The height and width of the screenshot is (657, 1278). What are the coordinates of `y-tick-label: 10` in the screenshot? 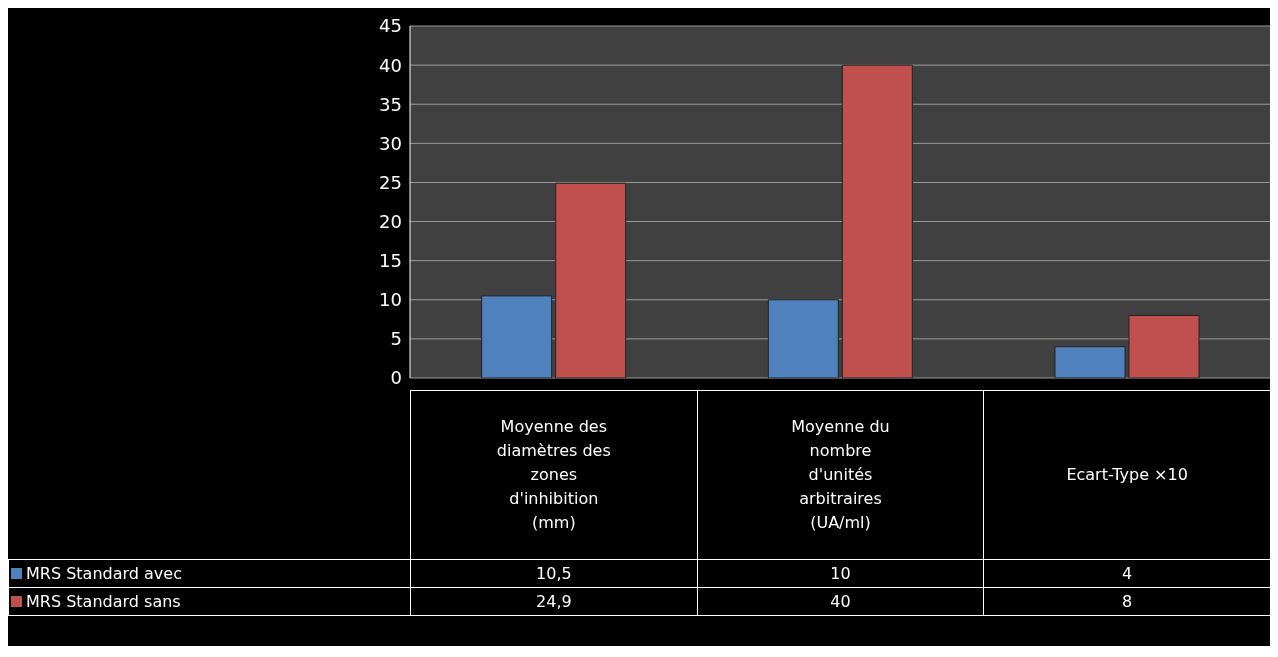 It's located at (390, 300).